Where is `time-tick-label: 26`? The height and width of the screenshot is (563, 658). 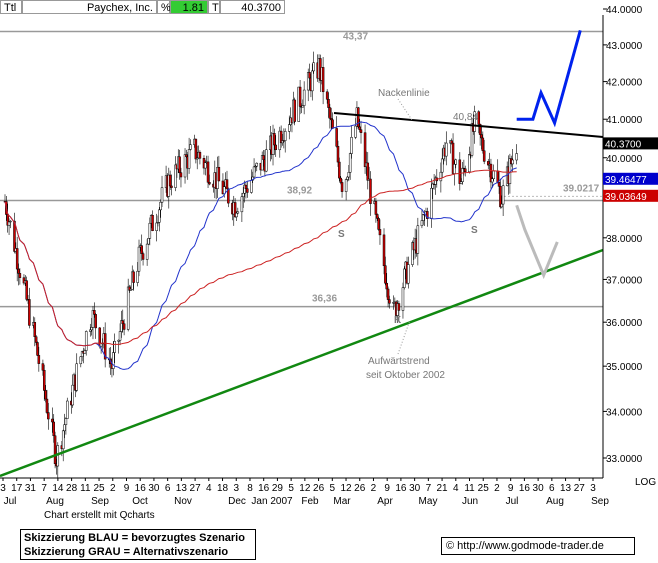 time-tick-label: 26 is located at coordinates (360, 488).